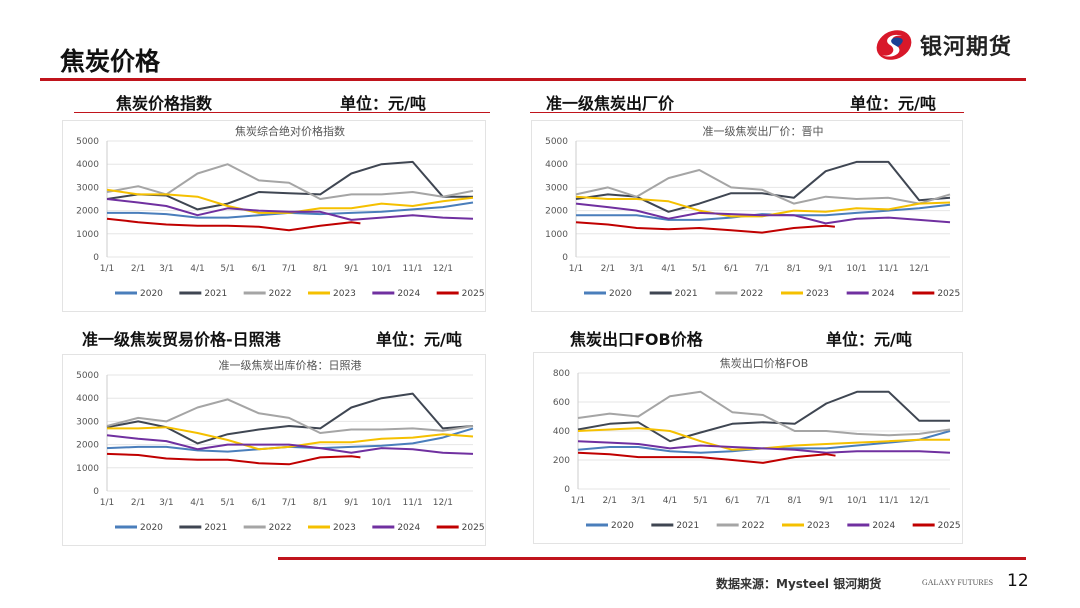 Image resolution: width=1080 pixels, height=608 pixels. I want to click on data-source: 数据来源：Mysteel 银河期货, so click(799, 584).